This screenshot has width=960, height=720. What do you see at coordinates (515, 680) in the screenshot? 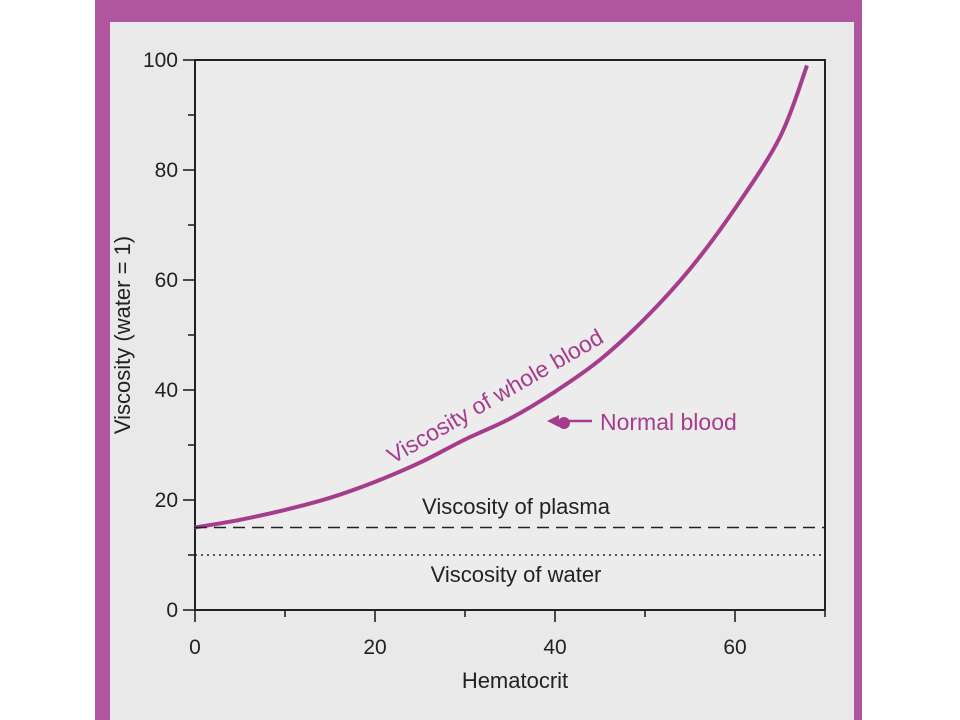
I see `x-axis-title: Hematocrit` at bounding box center [515, 680].